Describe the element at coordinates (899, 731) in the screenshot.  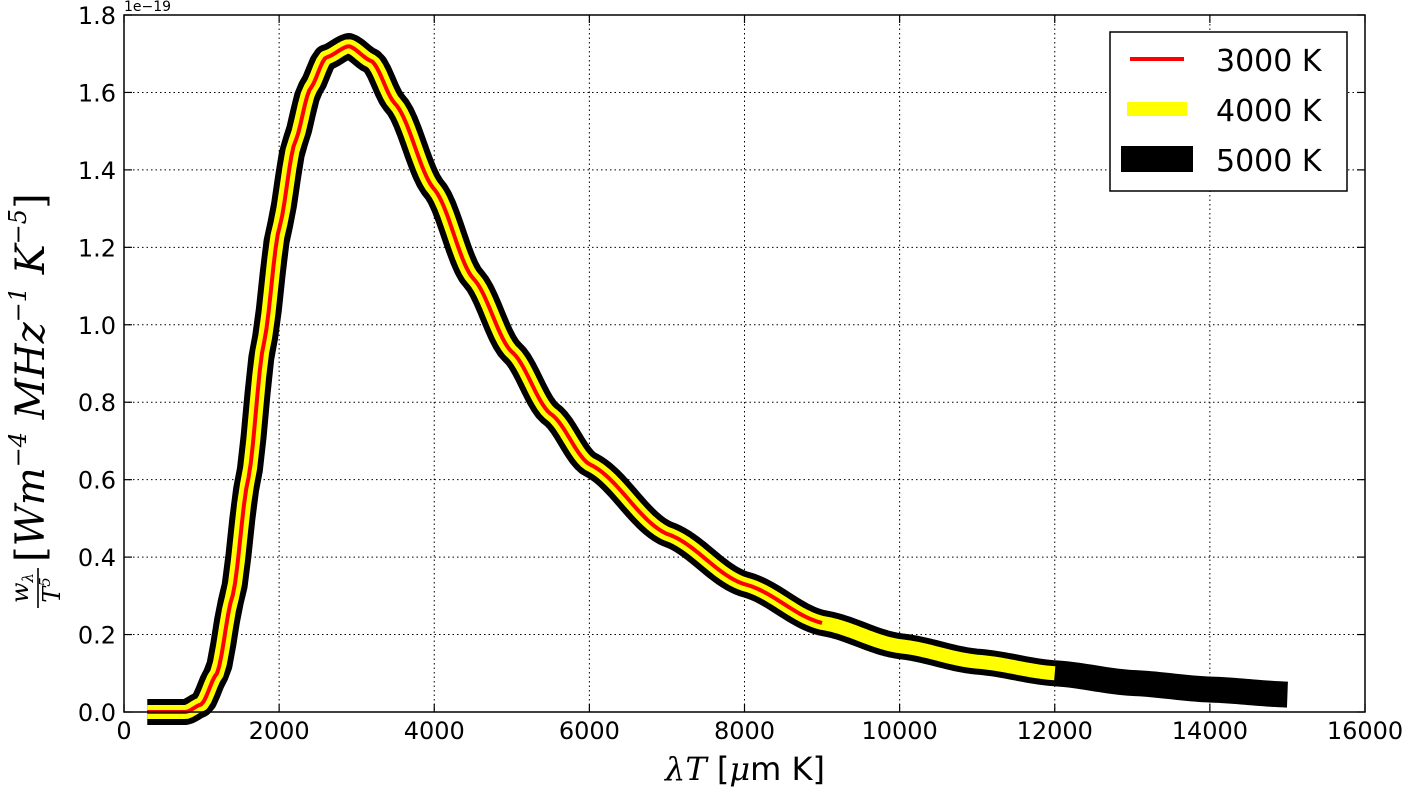
I see `x-tick-label: 10000` at that location.